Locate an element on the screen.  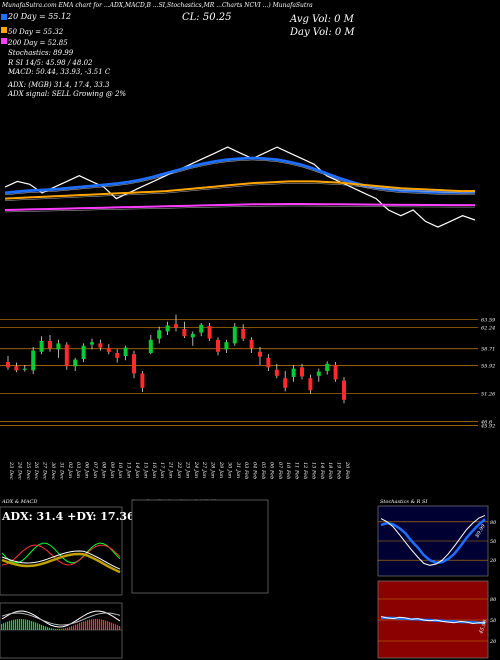
adx-panel-title: ADX & MACD is located at coordinates (19, 502).